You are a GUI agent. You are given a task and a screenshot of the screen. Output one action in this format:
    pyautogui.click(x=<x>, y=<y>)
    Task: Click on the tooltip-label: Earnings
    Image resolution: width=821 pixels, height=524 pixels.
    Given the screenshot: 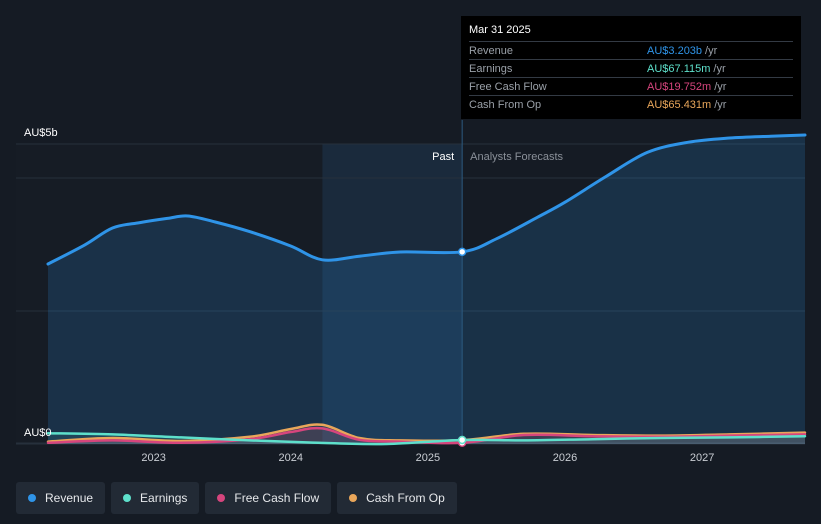 What is the action you would take?
    pyautogui.click(x=491, y=68)
    